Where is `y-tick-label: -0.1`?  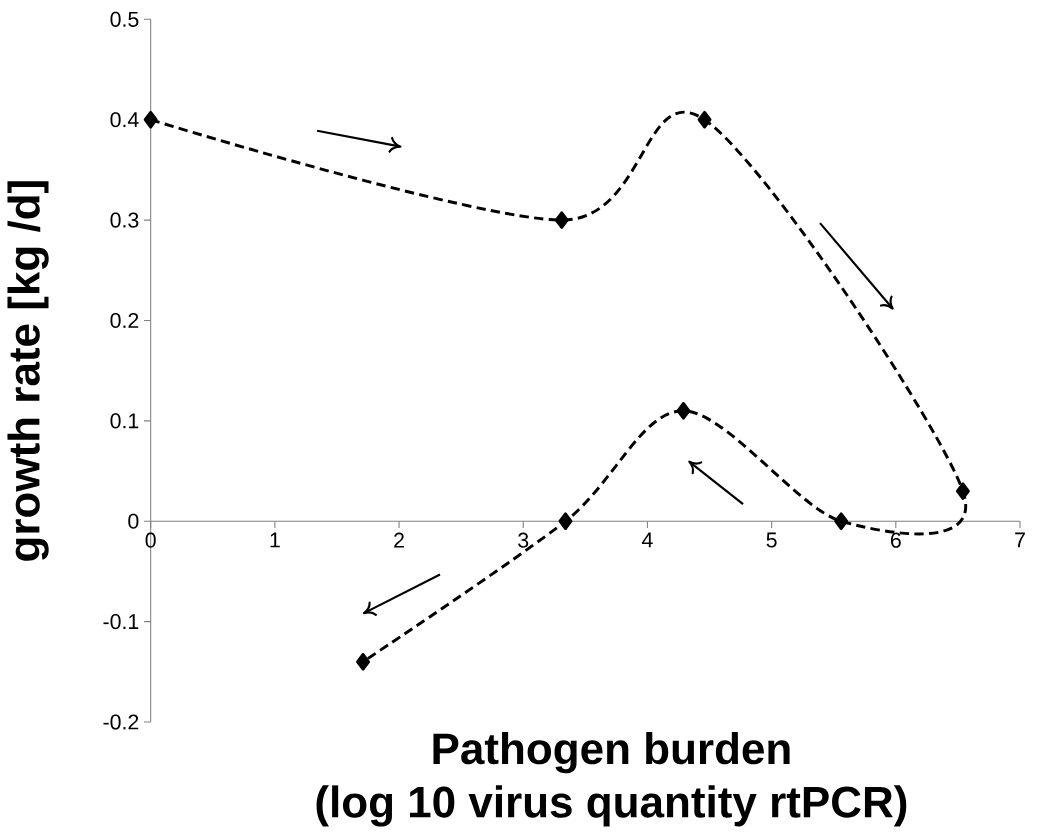 y-tick-label: -0.1 is located at coordinates (121, 622).